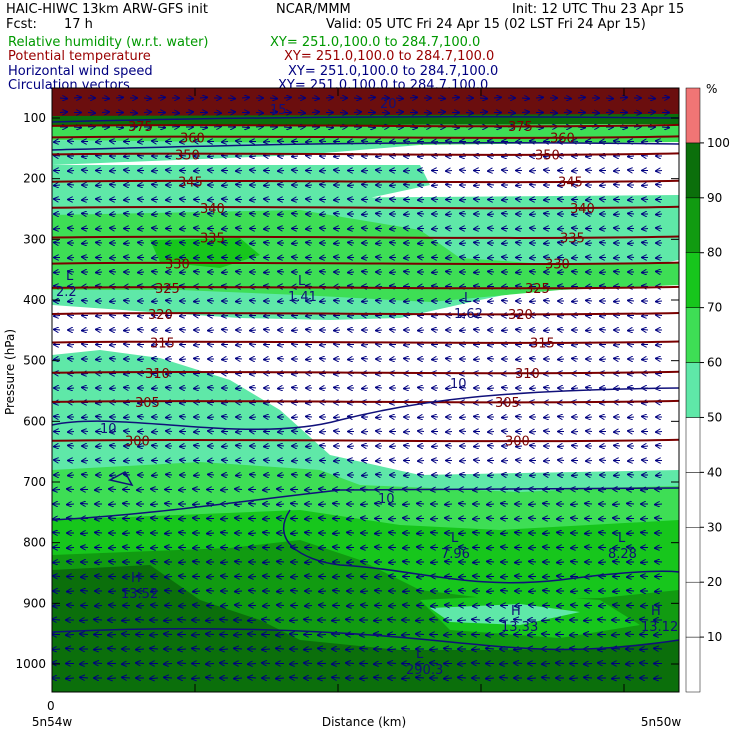 Image resolution: width=740 pixels, height=740 pixels. Describe the element at coordinates (139, 594) in the screenshot. I see `extremum-value: 13.52` at that location.